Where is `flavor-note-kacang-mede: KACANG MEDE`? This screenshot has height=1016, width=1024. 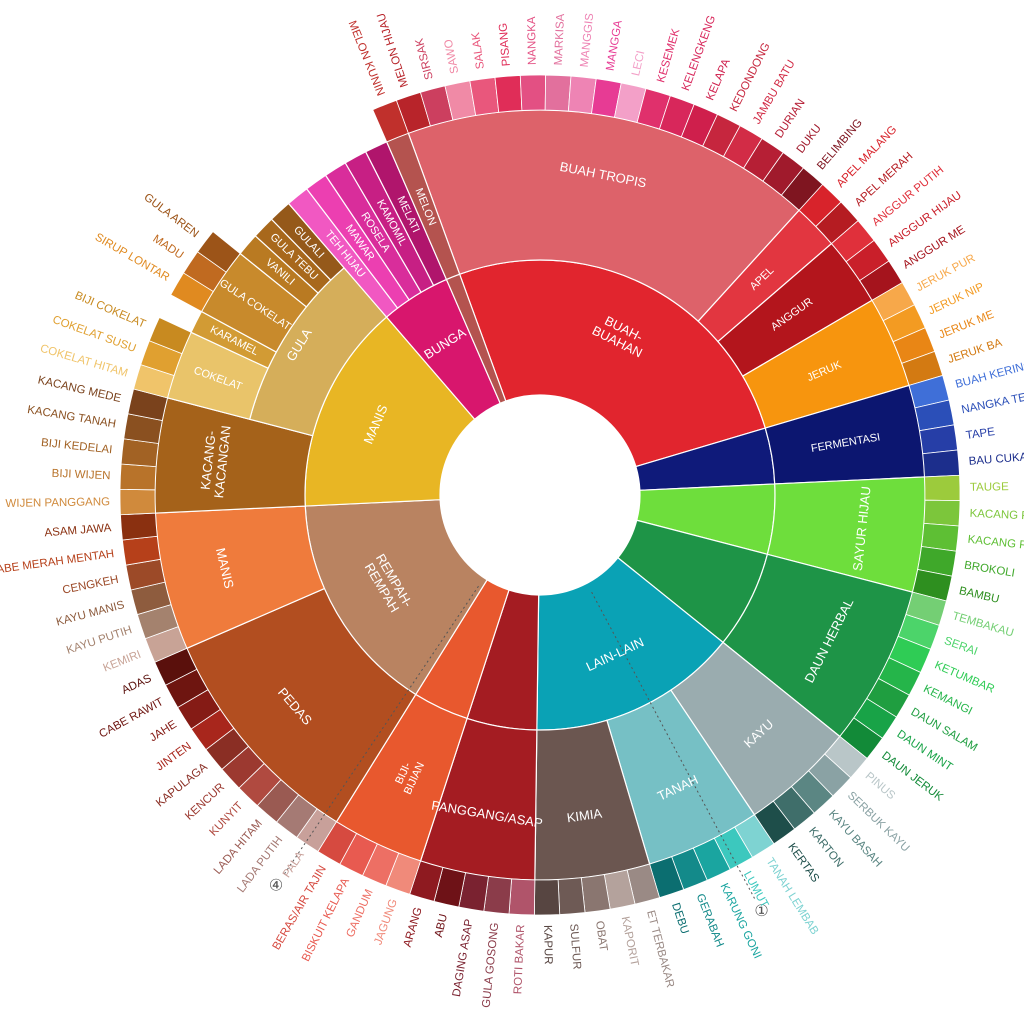 flavor-note-kacang-mede: KACANG MEDE is located at coordinates (80, 389).